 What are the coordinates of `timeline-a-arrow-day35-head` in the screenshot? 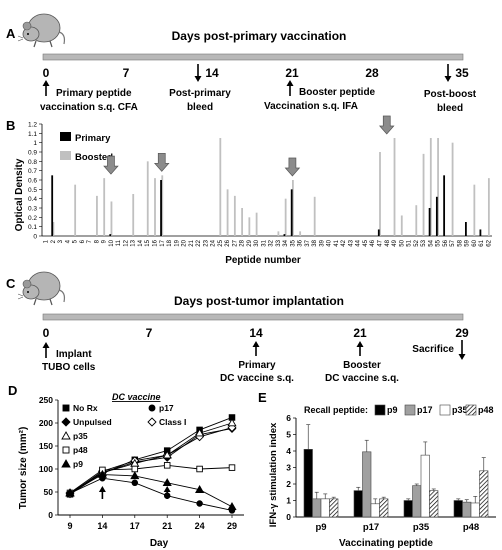 It's located at (448, 79).